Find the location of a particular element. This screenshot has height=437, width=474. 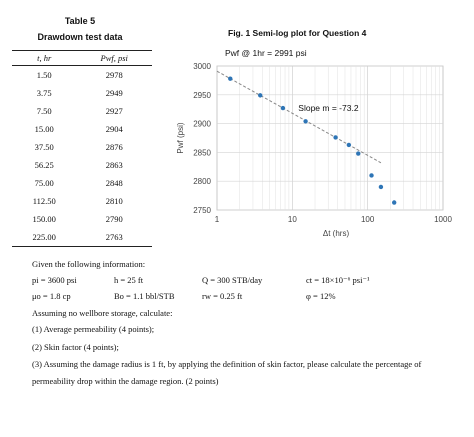

y-tick-label: 3000 is located at coordinates (202, 66).